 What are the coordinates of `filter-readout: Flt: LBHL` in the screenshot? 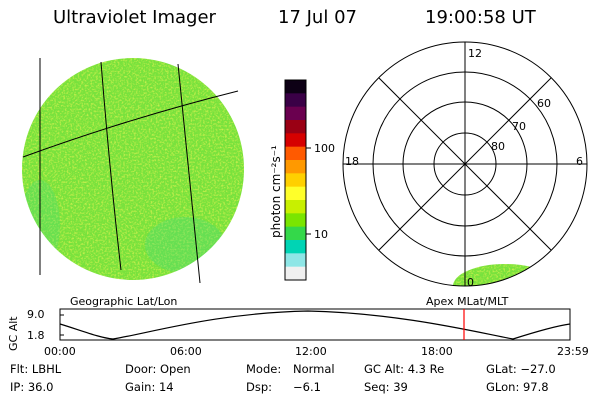 It's located at (36, 369).